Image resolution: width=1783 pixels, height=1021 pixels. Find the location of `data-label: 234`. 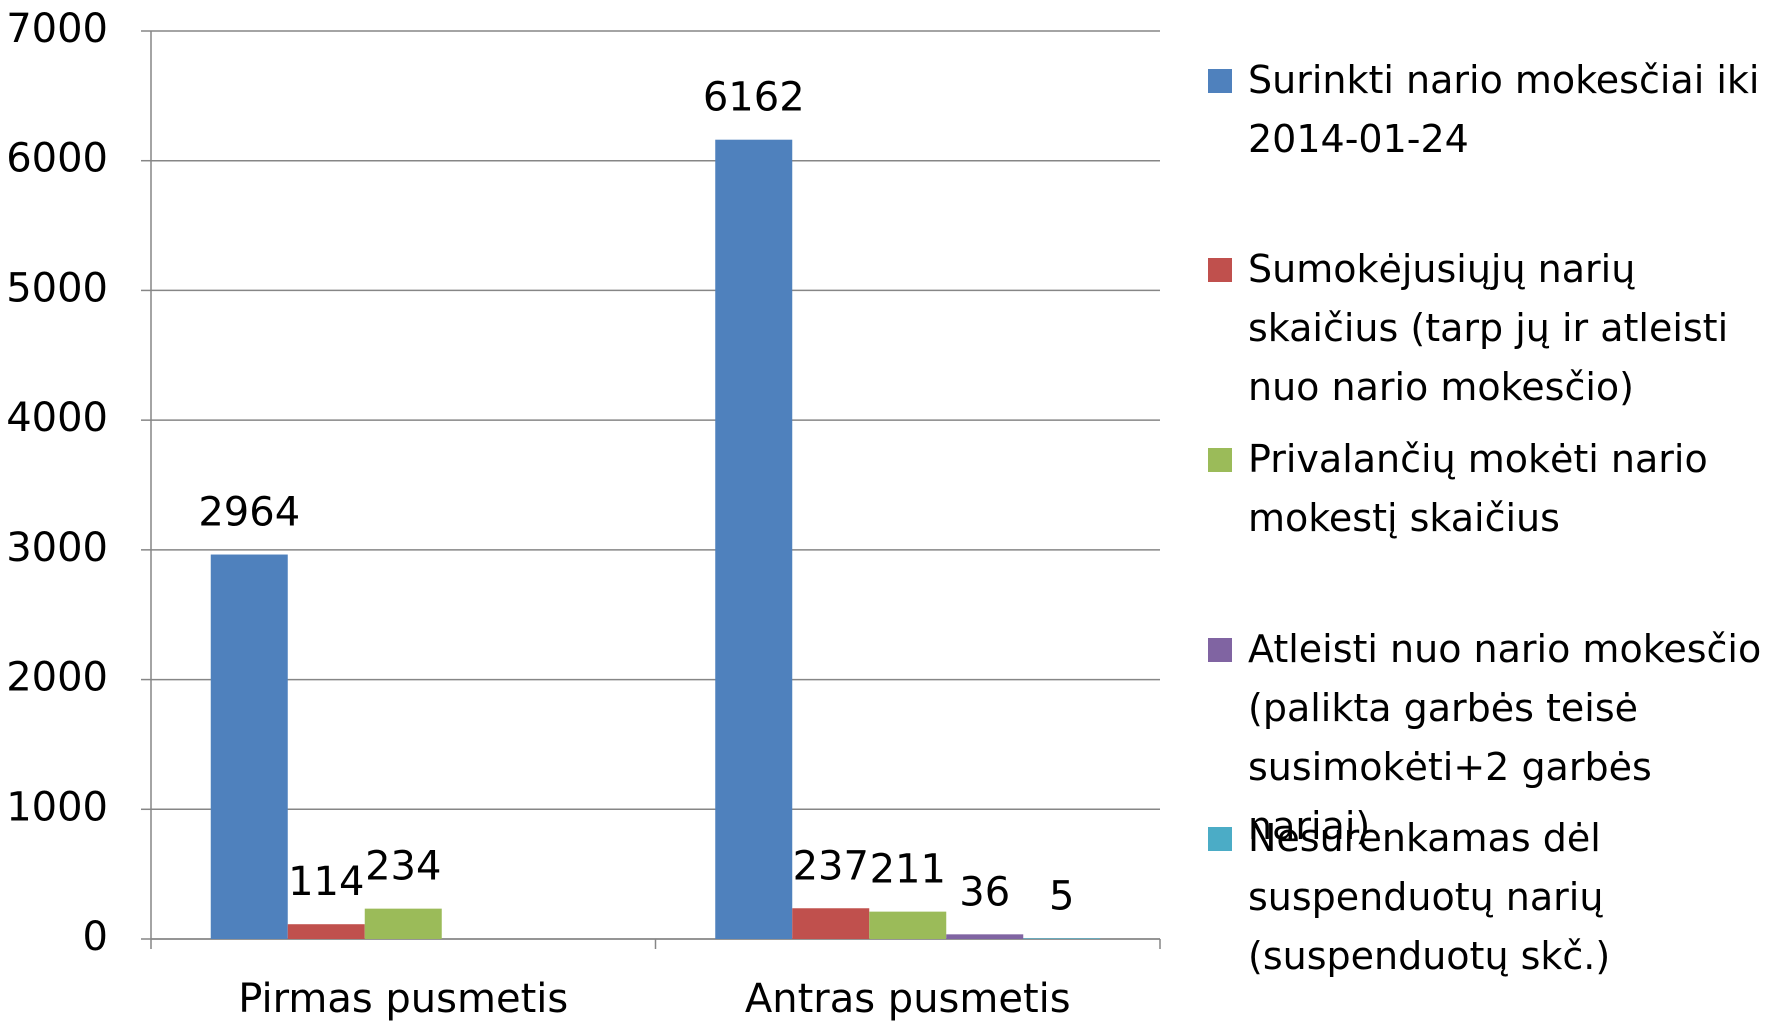

data-label: 234 is located at coordinates (403, 867).